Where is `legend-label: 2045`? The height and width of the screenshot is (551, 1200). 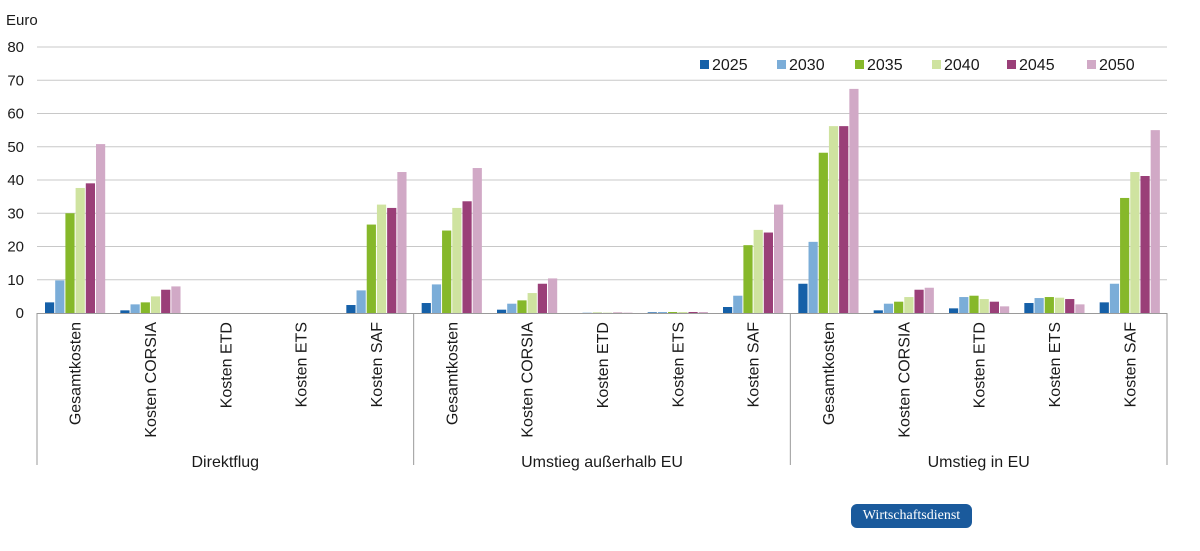
legend-label: 2045 is located at coordinates (1037, 65).